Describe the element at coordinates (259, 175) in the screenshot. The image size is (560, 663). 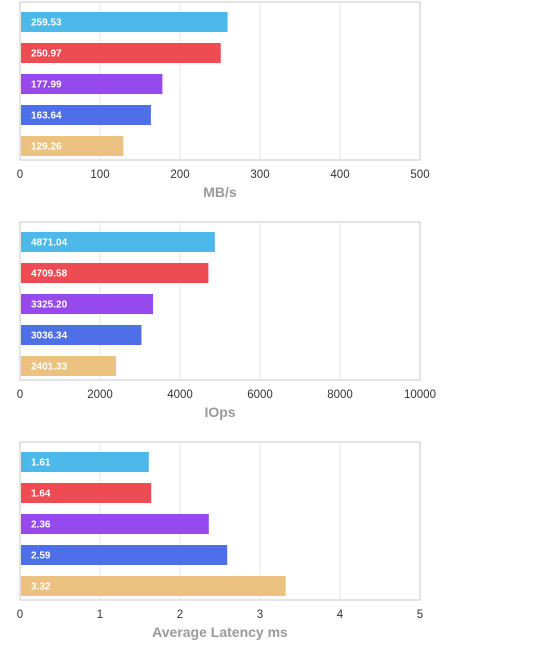
I see `x-tick-label: 300` at that location.